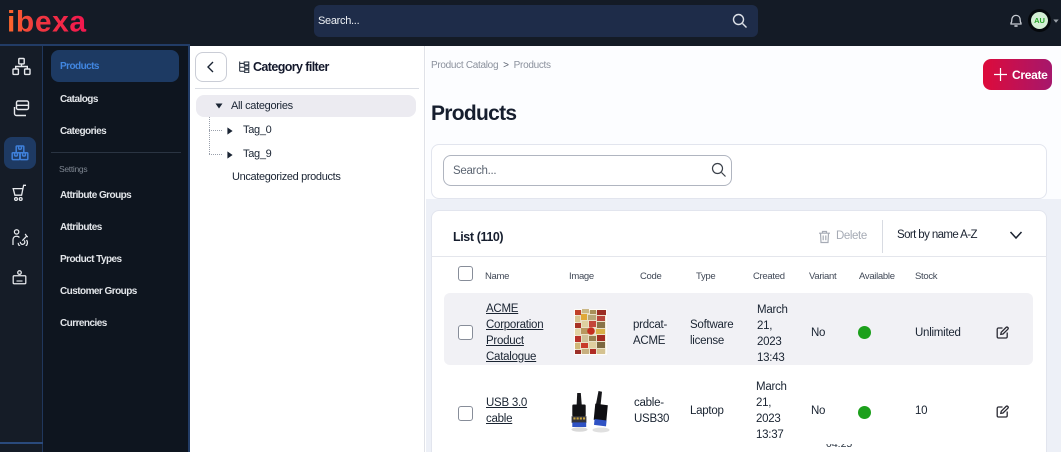 The width and height of the screenshot is (1061, 452). Describe the element at coordinates (47, 21) in the screenshot. I see `svg-text: ibexa` at that location.